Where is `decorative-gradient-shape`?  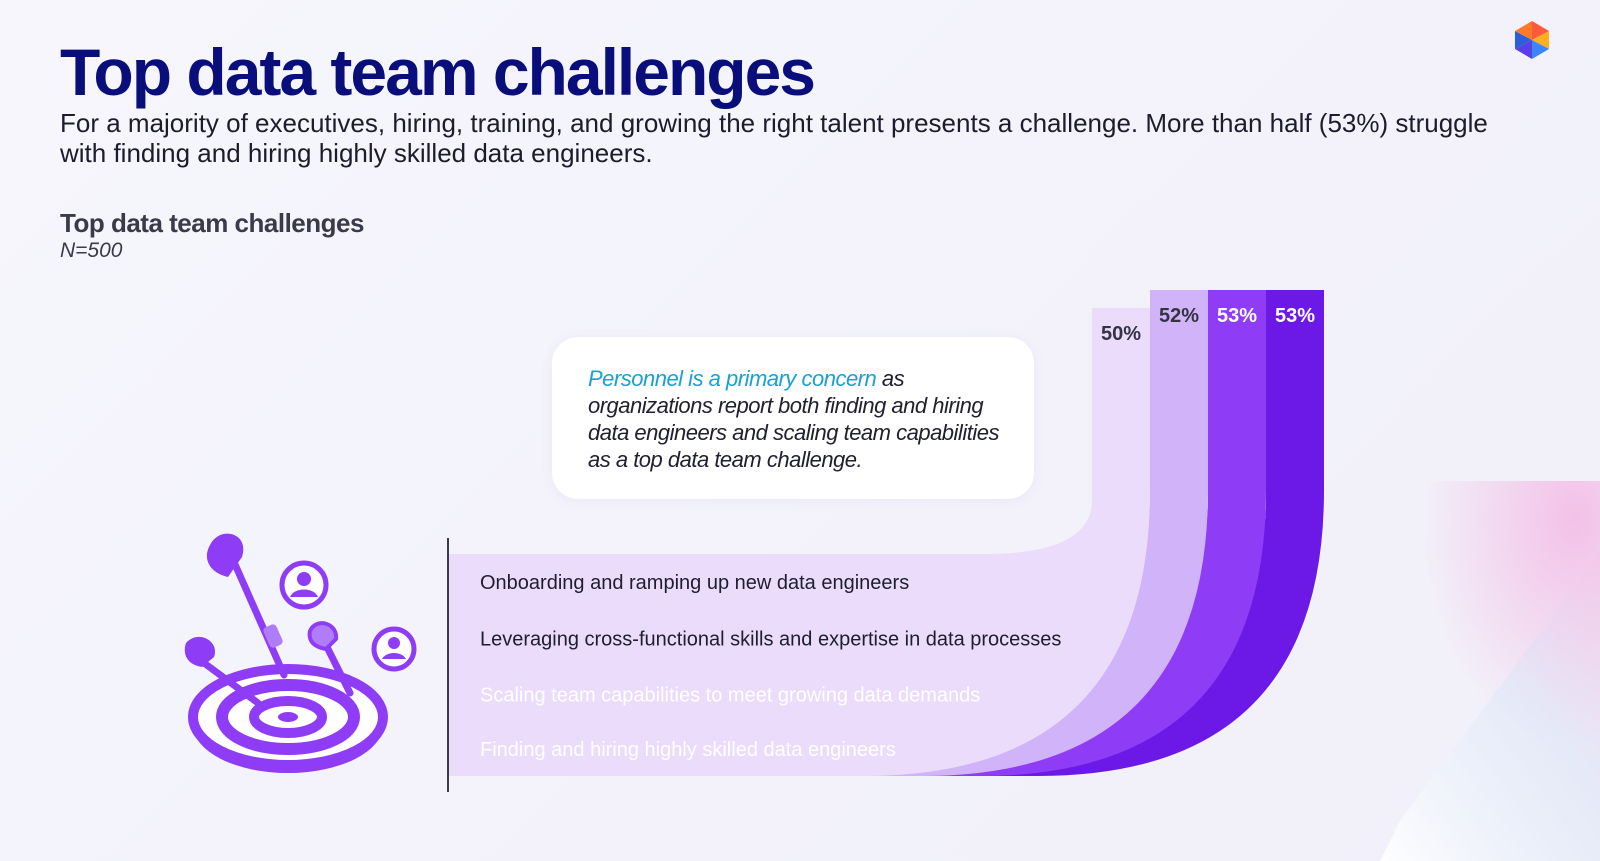
decorative-gradient-shape is located at coordinates (1470, 671).